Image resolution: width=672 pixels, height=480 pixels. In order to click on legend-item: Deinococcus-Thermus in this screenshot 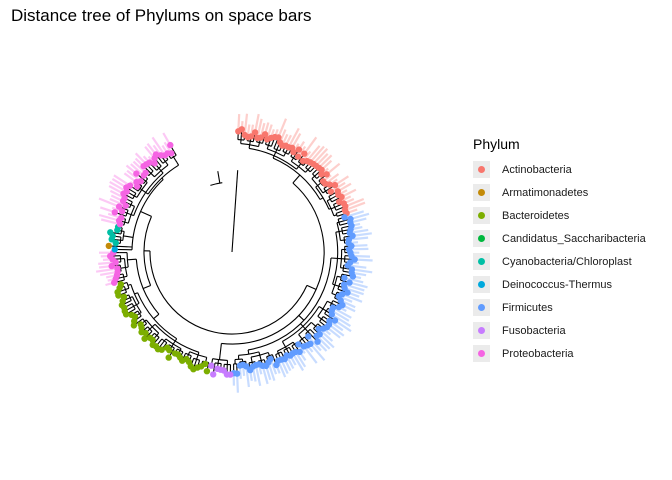, I will do `click(559, 284)`.